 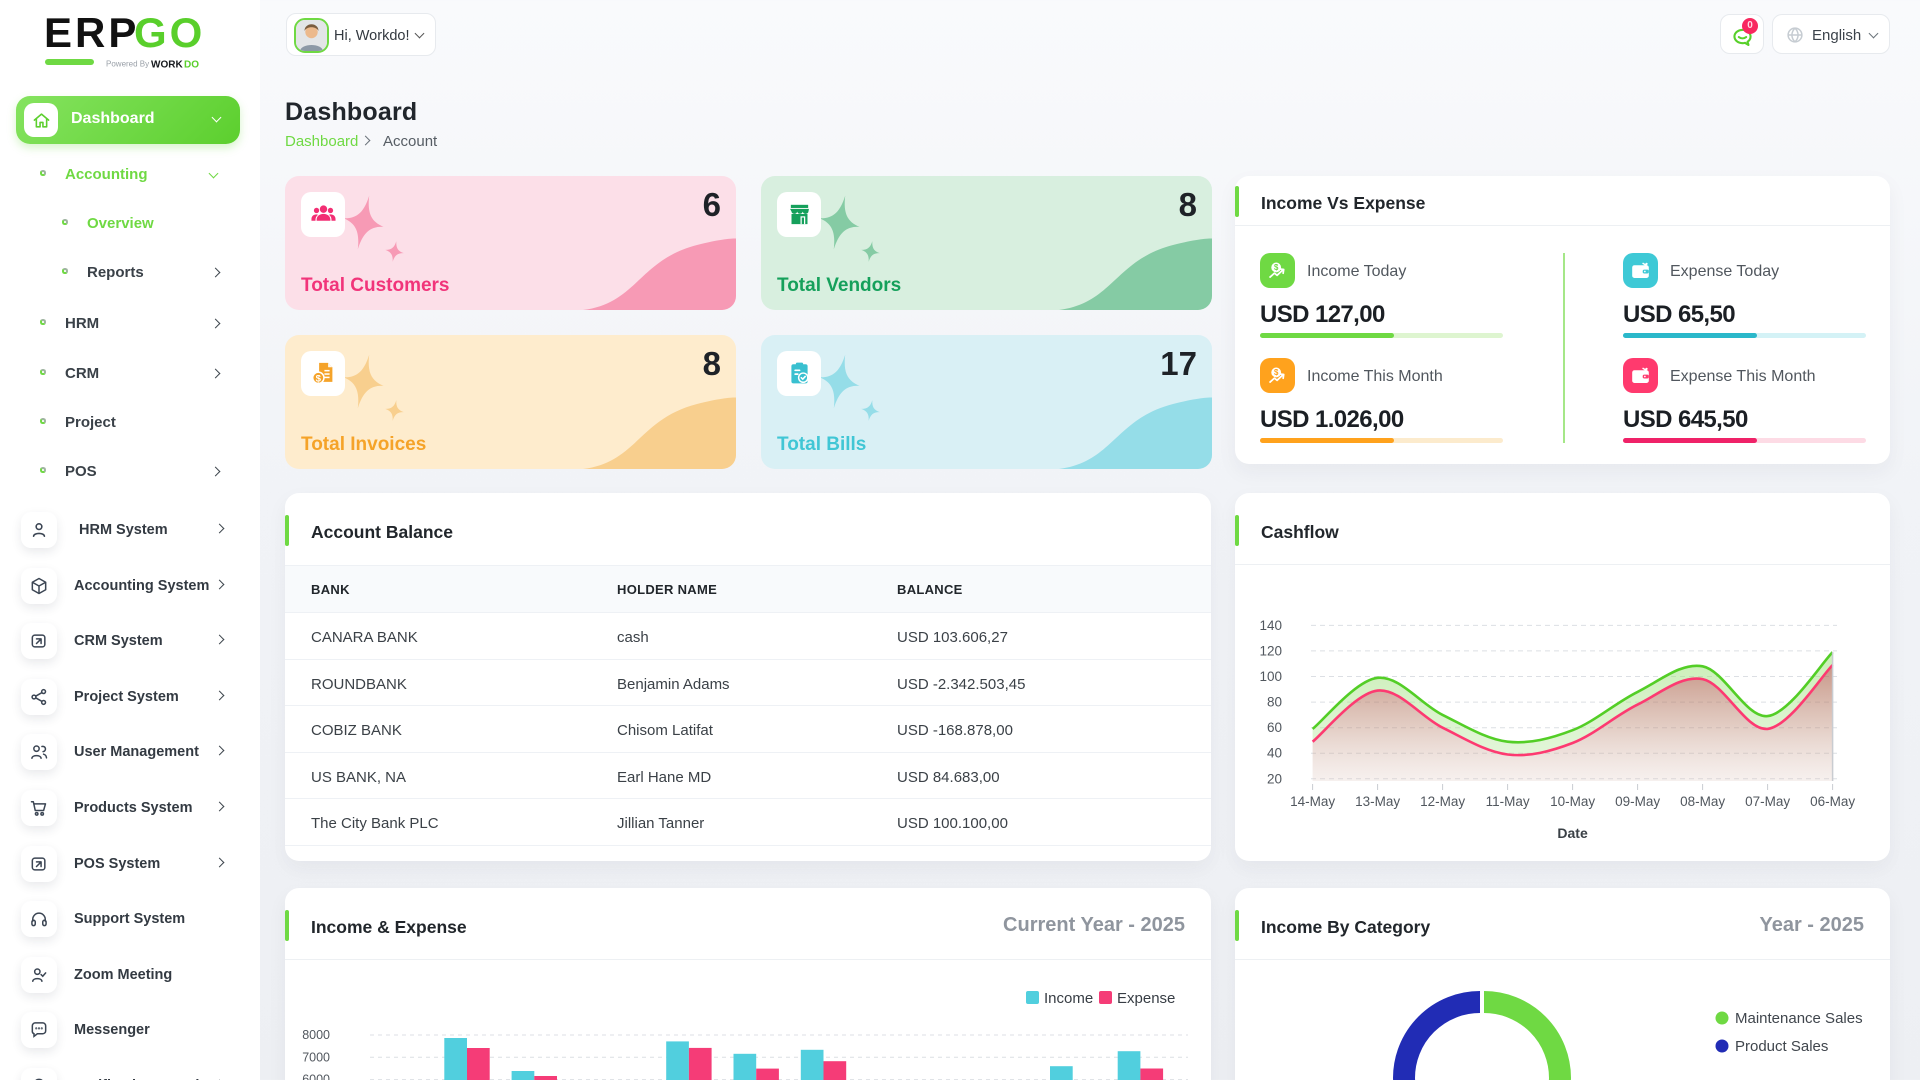 I want to click on svg-text: 6000, so click(x=316, y=1076).